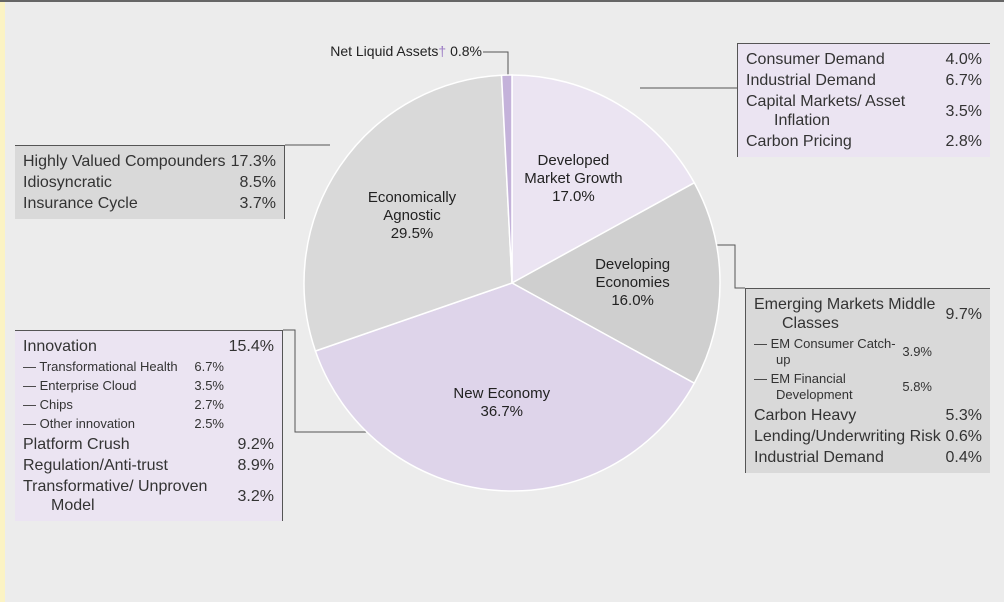  I want to click on callout-label: Platform Crush, so click(76, 444).